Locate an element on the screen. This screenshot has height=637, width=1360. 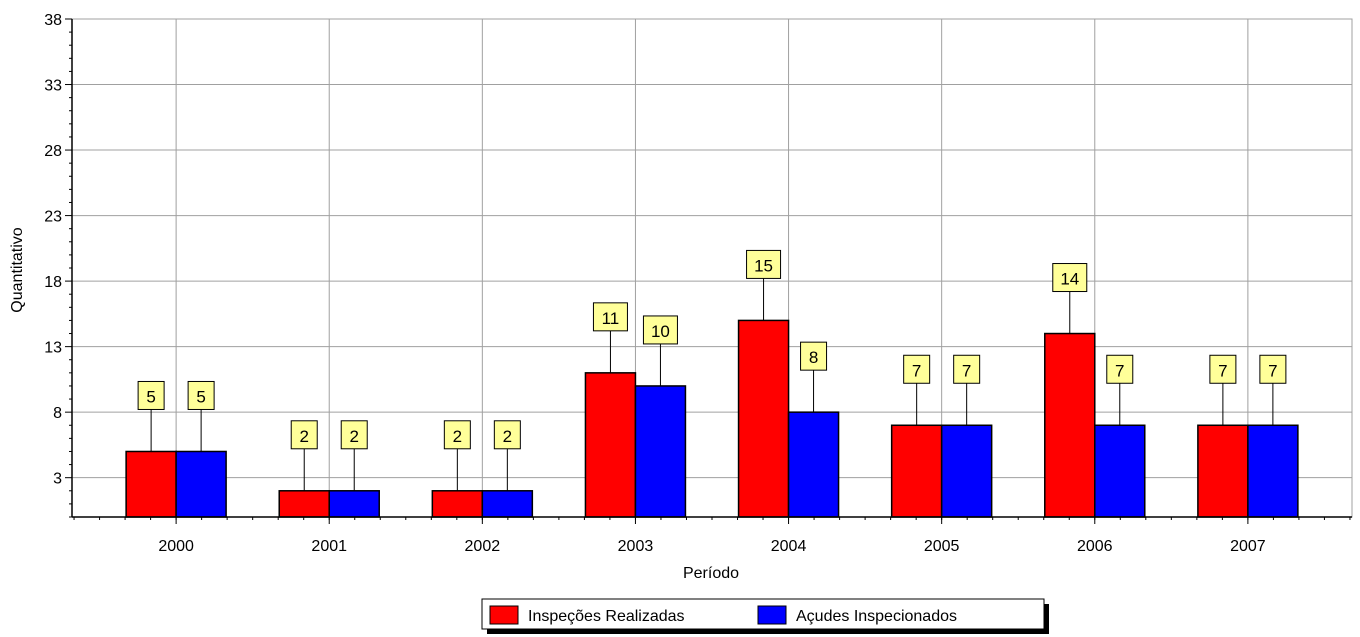
bar-inspecoes-2004 is located at coordinates (763, 418).